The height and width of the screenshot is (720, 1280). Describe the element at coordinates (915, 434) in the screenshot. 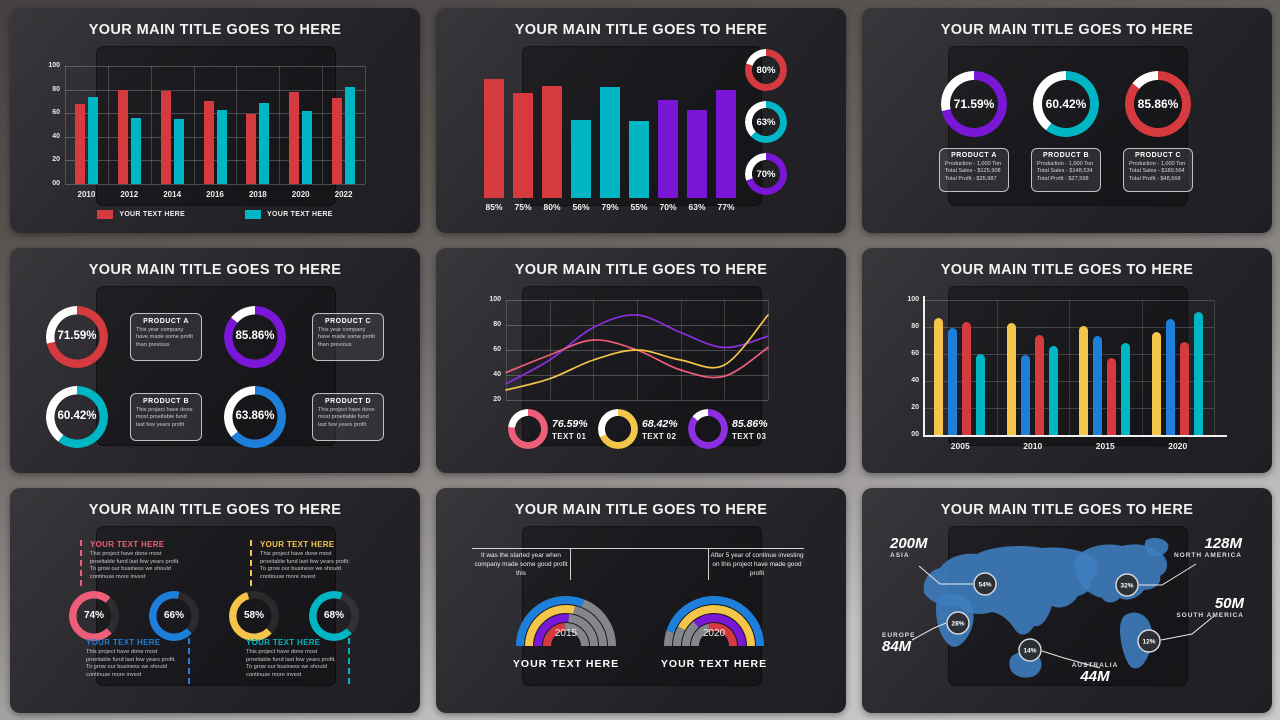

I see `y-tick-label: 00` at that location.